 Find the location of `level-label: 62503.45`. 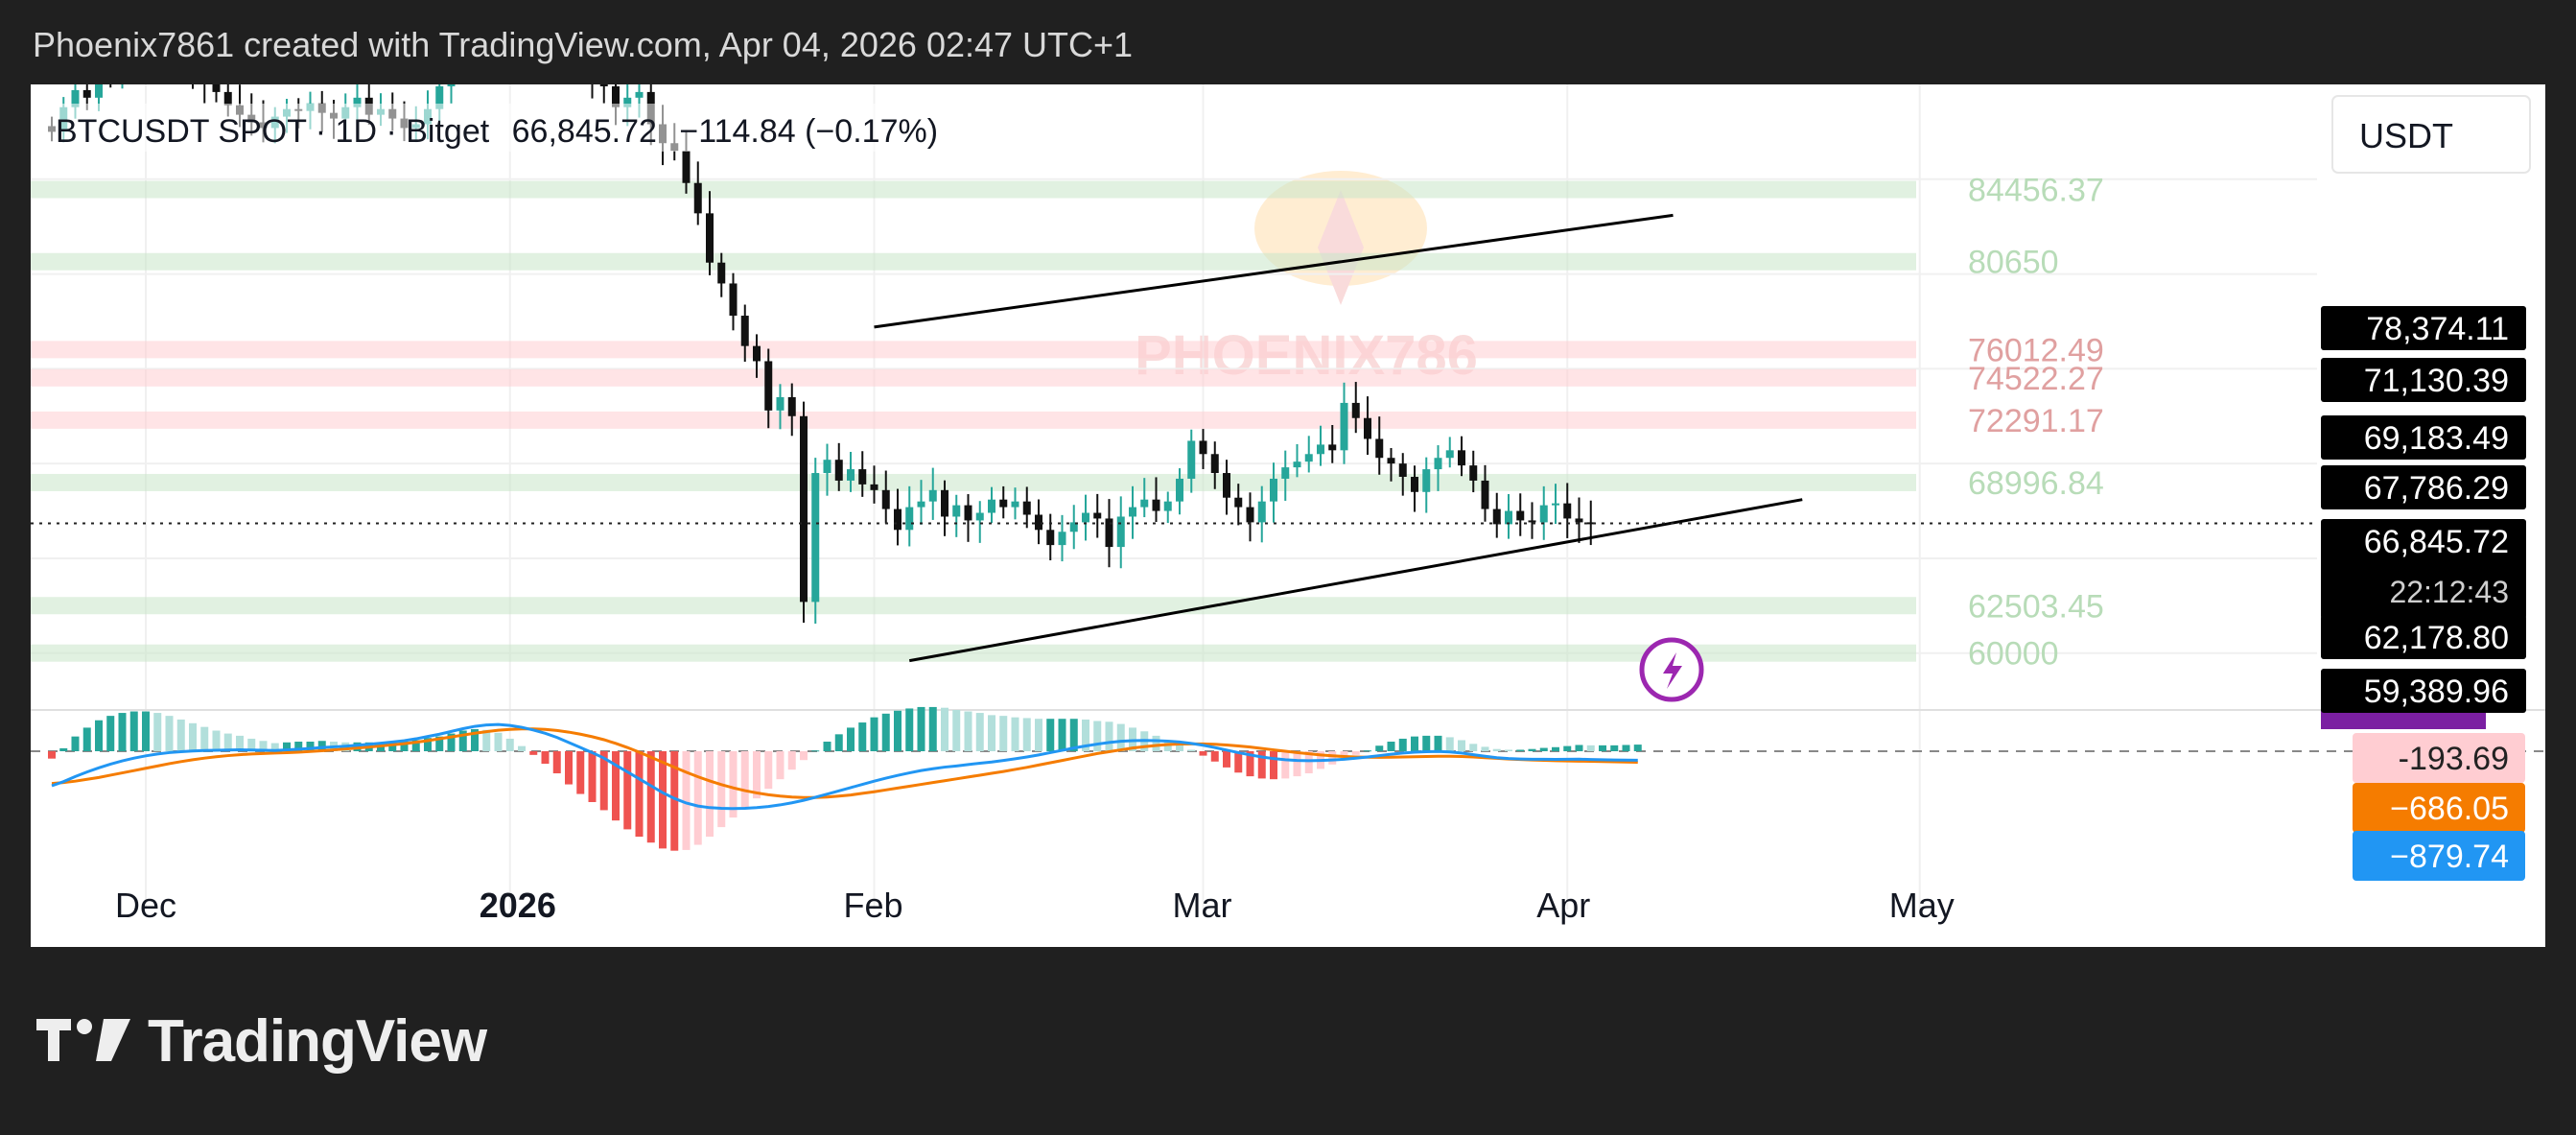

level-label: 62503.45 is located at coordinates (2036, 606).